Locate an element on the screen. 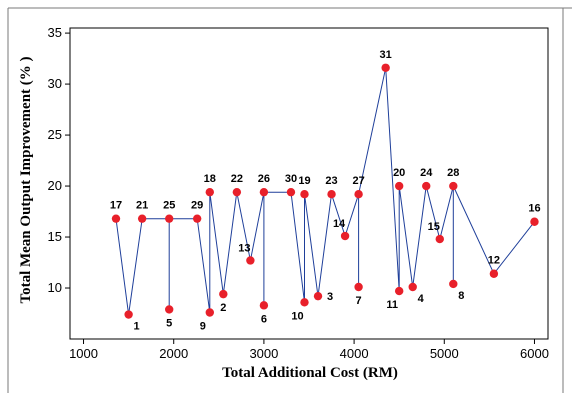 The height and width of the screenshot is (393, 572). point-label: 6 is located at coordinates (264, 319).